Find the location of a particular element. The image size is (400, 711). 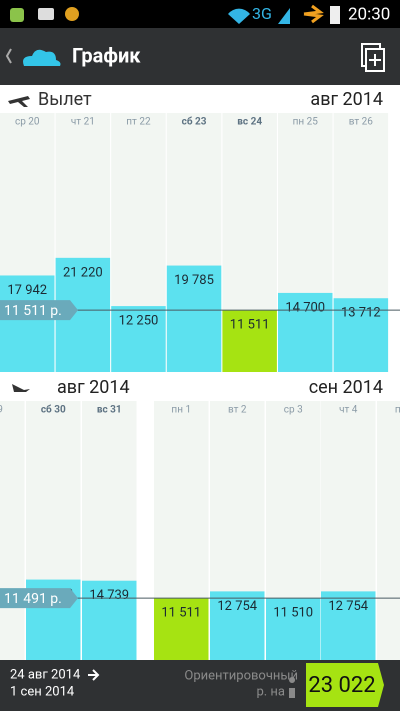

depart-icon is located at coordinates (19, 101).